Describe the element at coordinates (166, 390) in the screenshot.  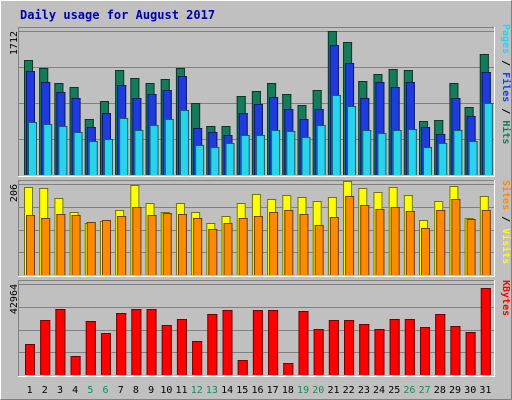
I see `x-tick-label: 10` at that location.